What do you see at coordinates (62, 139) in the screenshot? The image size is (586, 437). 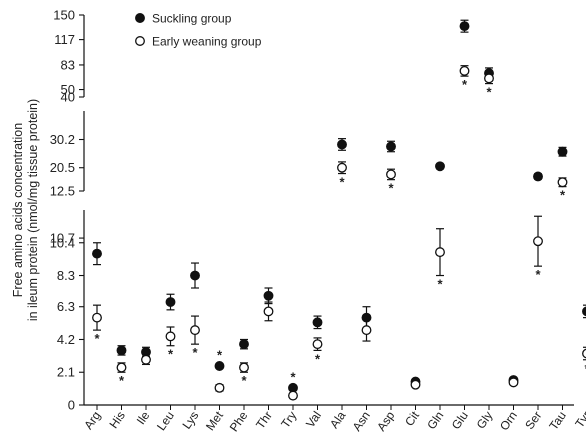 I see `y-tick-label: 30.2` at bounding box center [62, 139].